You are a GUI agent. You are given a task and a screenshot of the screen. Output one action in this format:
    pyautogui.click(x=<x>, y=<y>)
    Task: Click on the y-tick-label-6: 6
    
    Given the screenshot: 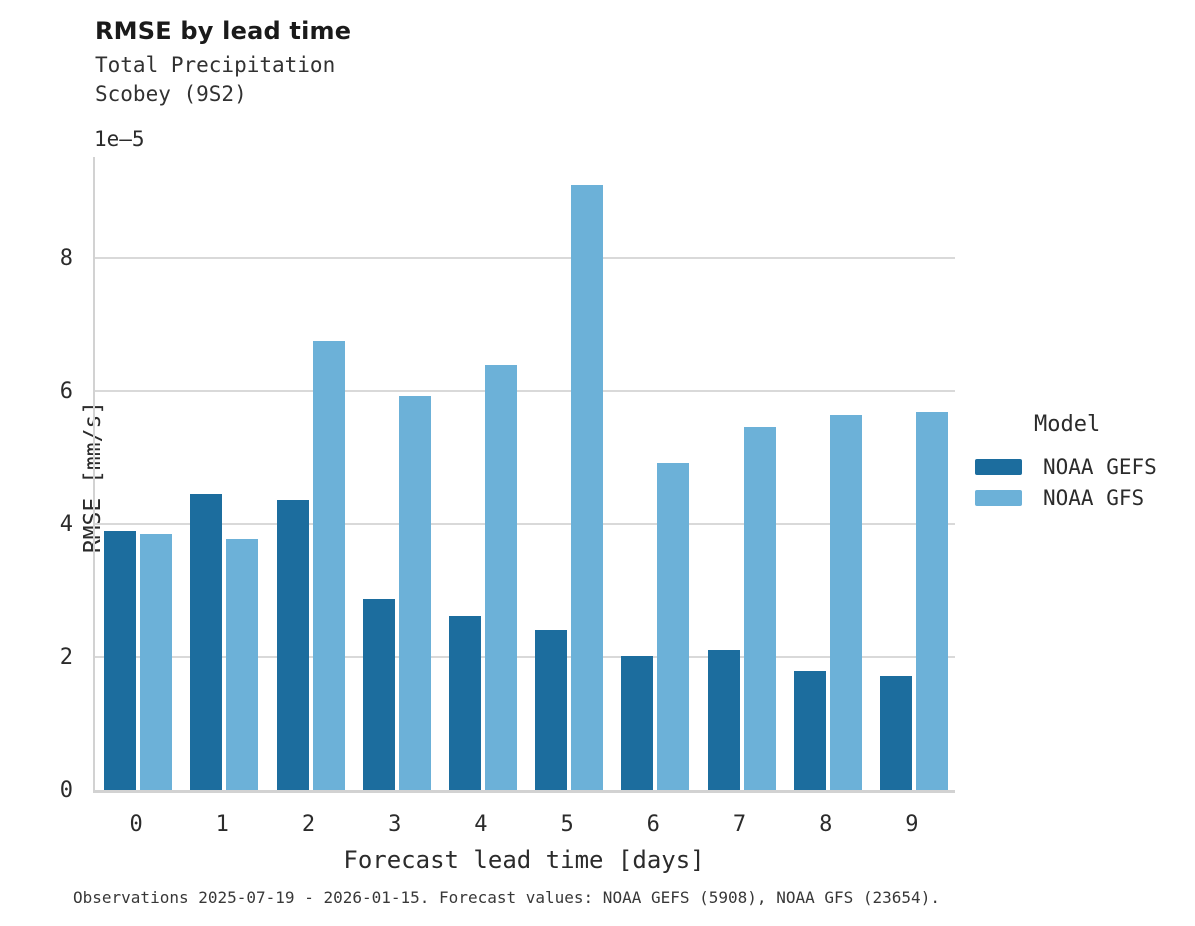 What is the action you would take?
    pyautogui.click(x=66, y=392)
    